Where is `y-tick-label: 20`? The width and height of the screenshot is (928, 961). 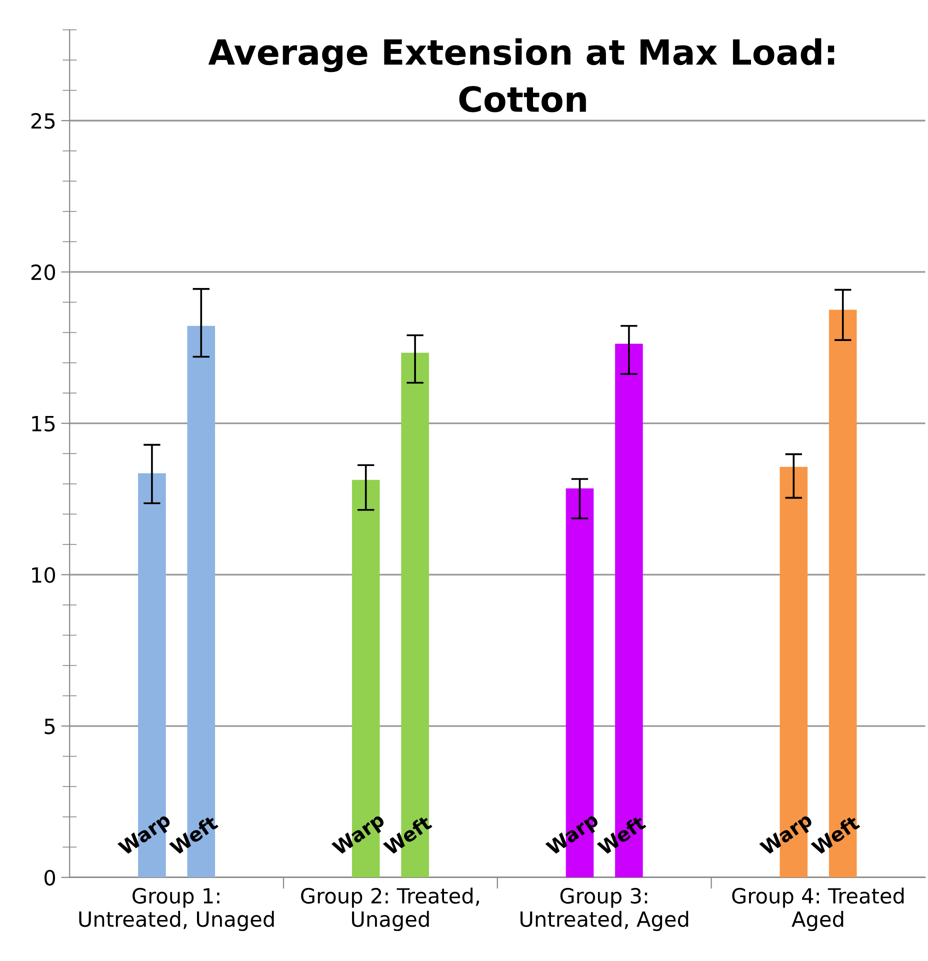
y-tick-label: 20 is located at coordinates (43, 272).